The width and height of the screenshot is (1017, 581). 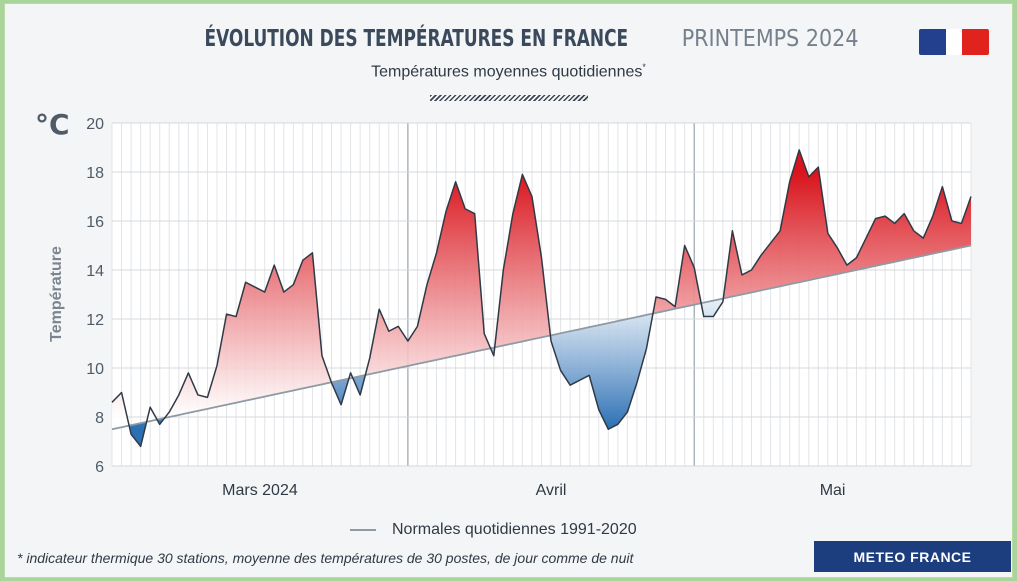 I want to click on x-month-label: Mars 2024, so click(x=260, y=490).